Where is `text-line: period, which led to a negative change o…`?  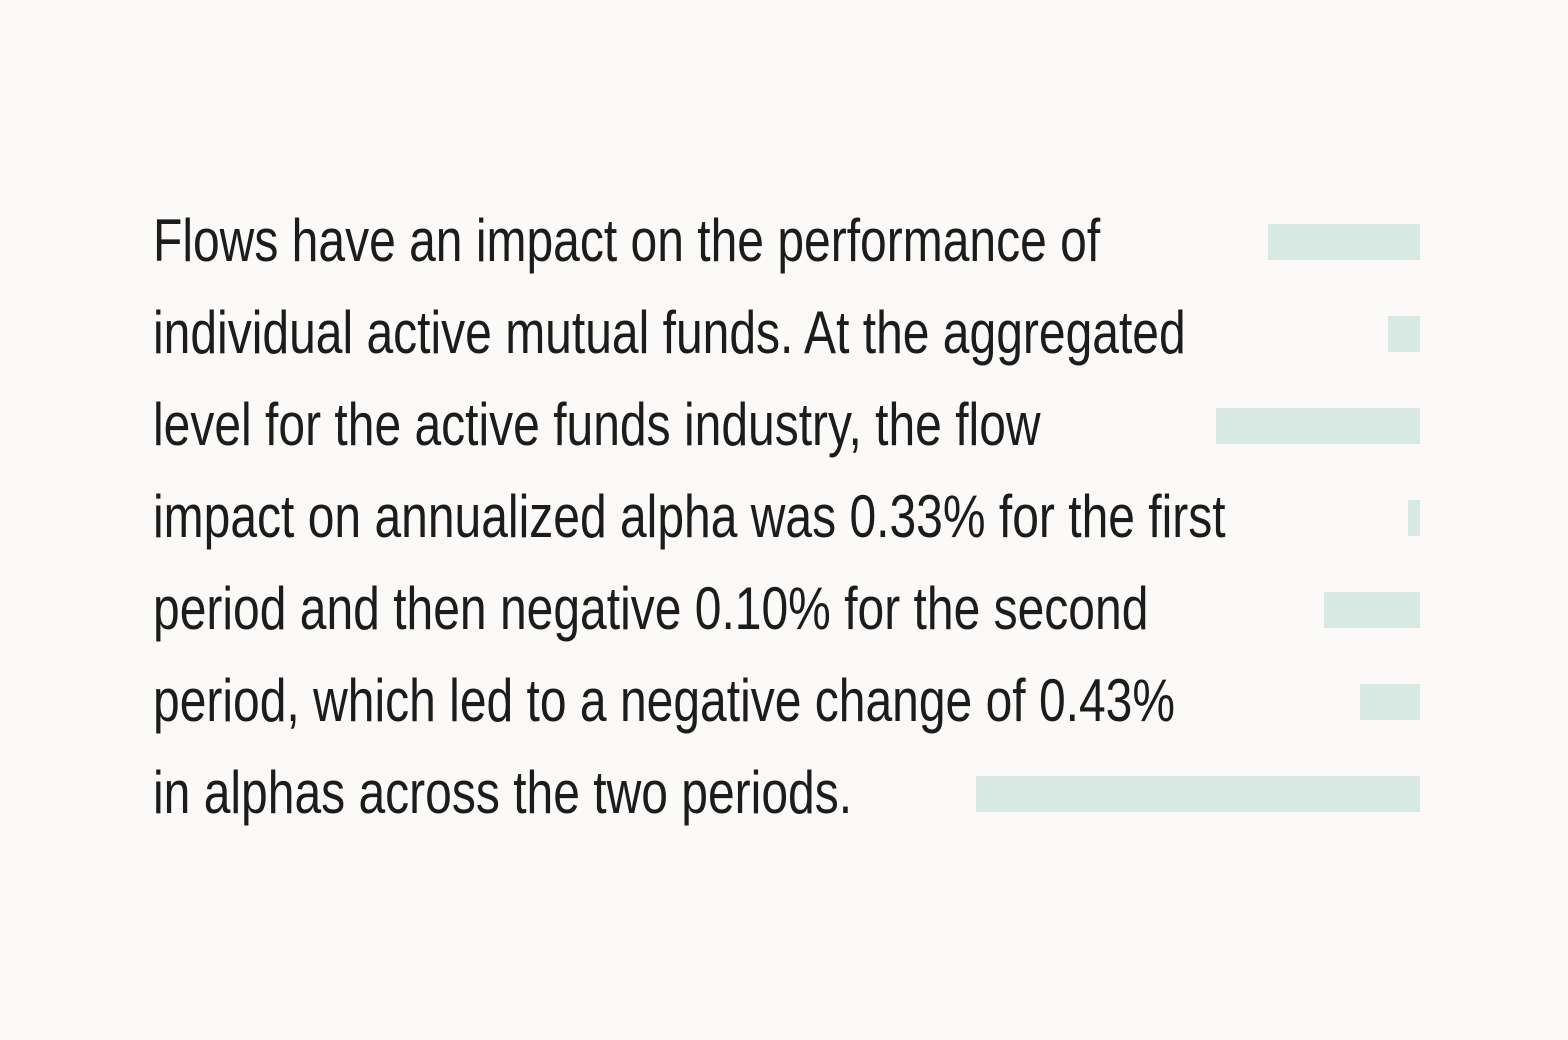 text-line: period, which led to a negative change o… is located at coordinates (792, 700).